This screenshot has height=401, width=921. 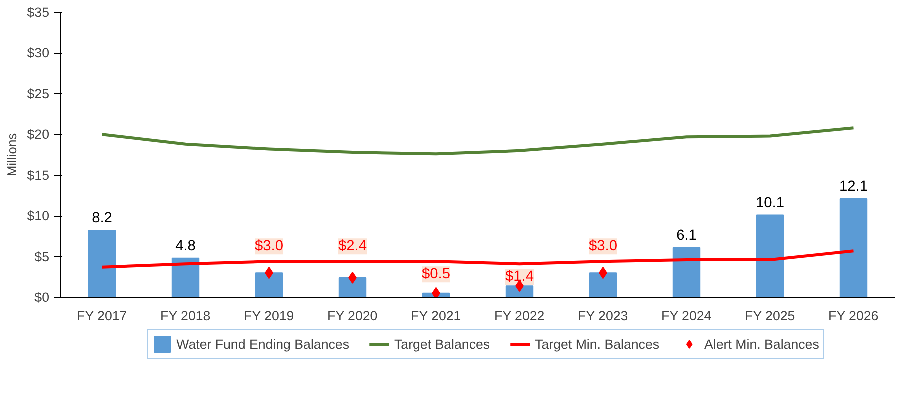 I want to click on x-tick-label: FY 2022, so click(x=519, y=316).